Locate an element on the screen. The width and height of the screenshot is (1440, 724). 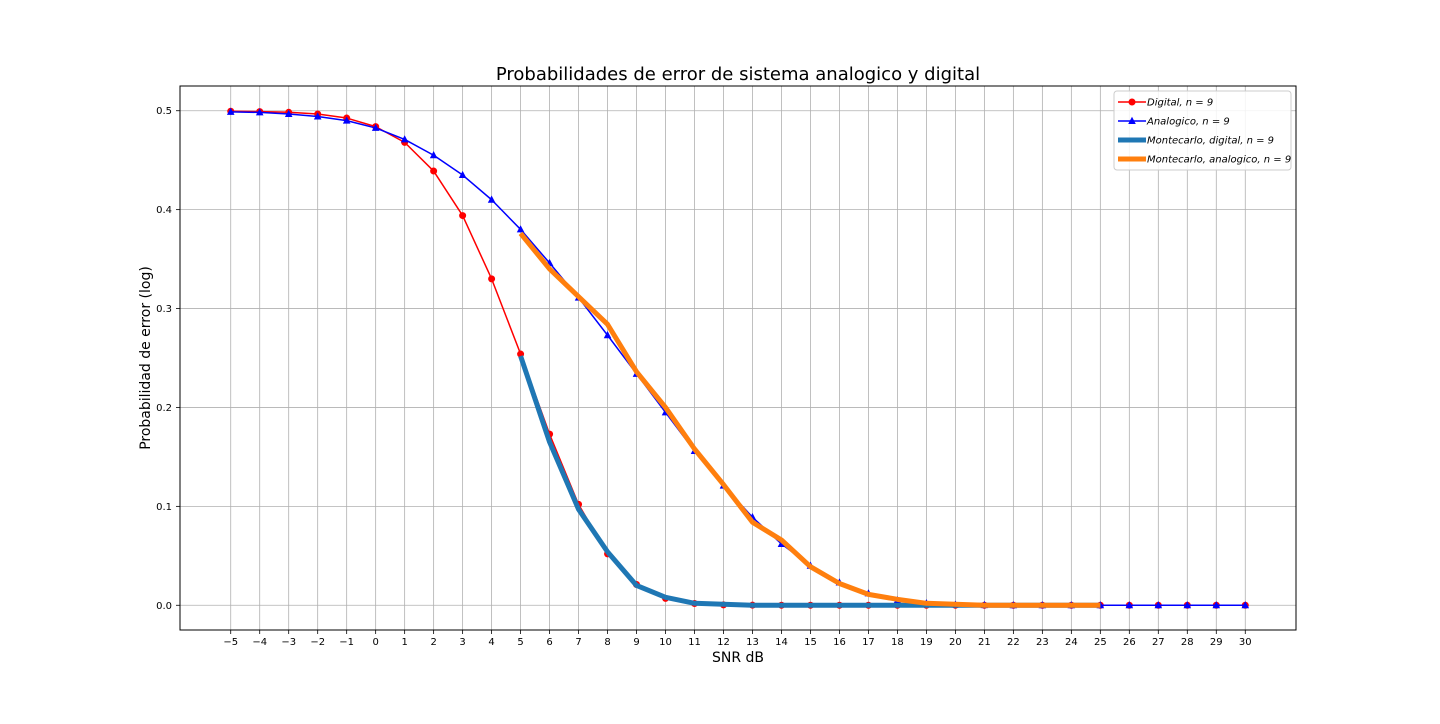
legend-entry: Montecarlo, analogico, n = 9 is located at coordinates (1204, 160).